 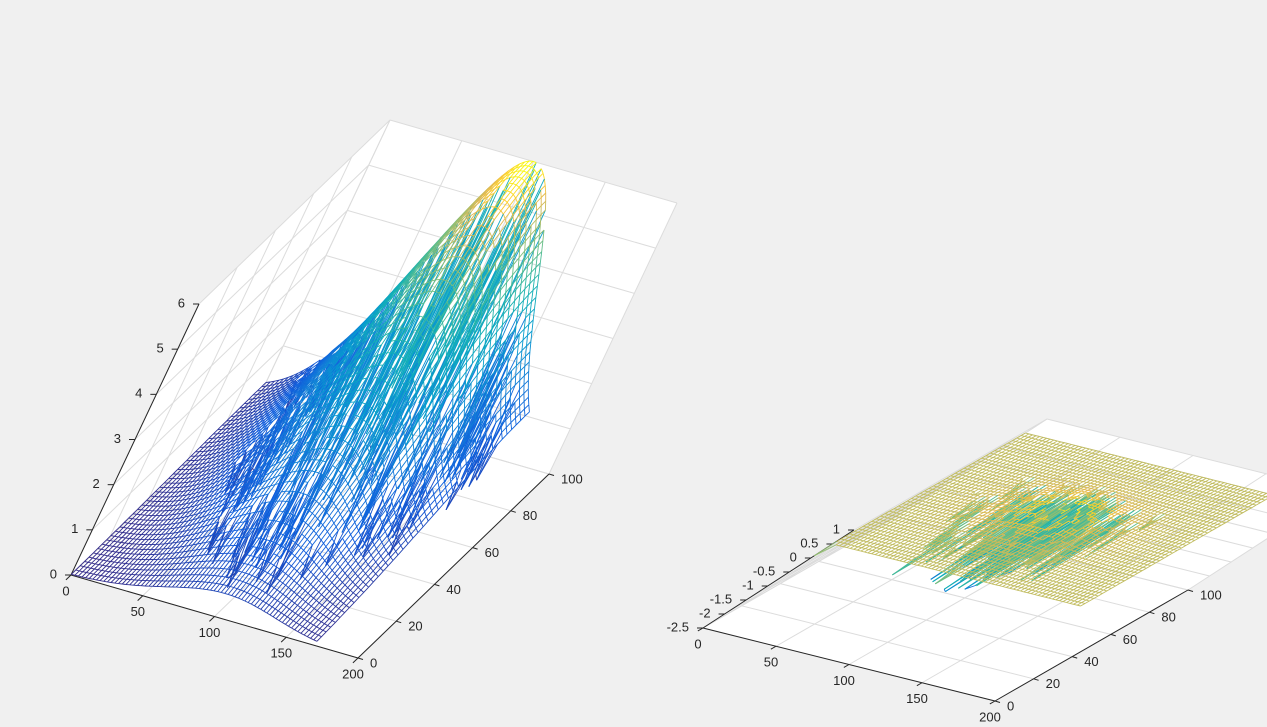 I want to click on y-tick-label: 0, so click(x=373, y=662).